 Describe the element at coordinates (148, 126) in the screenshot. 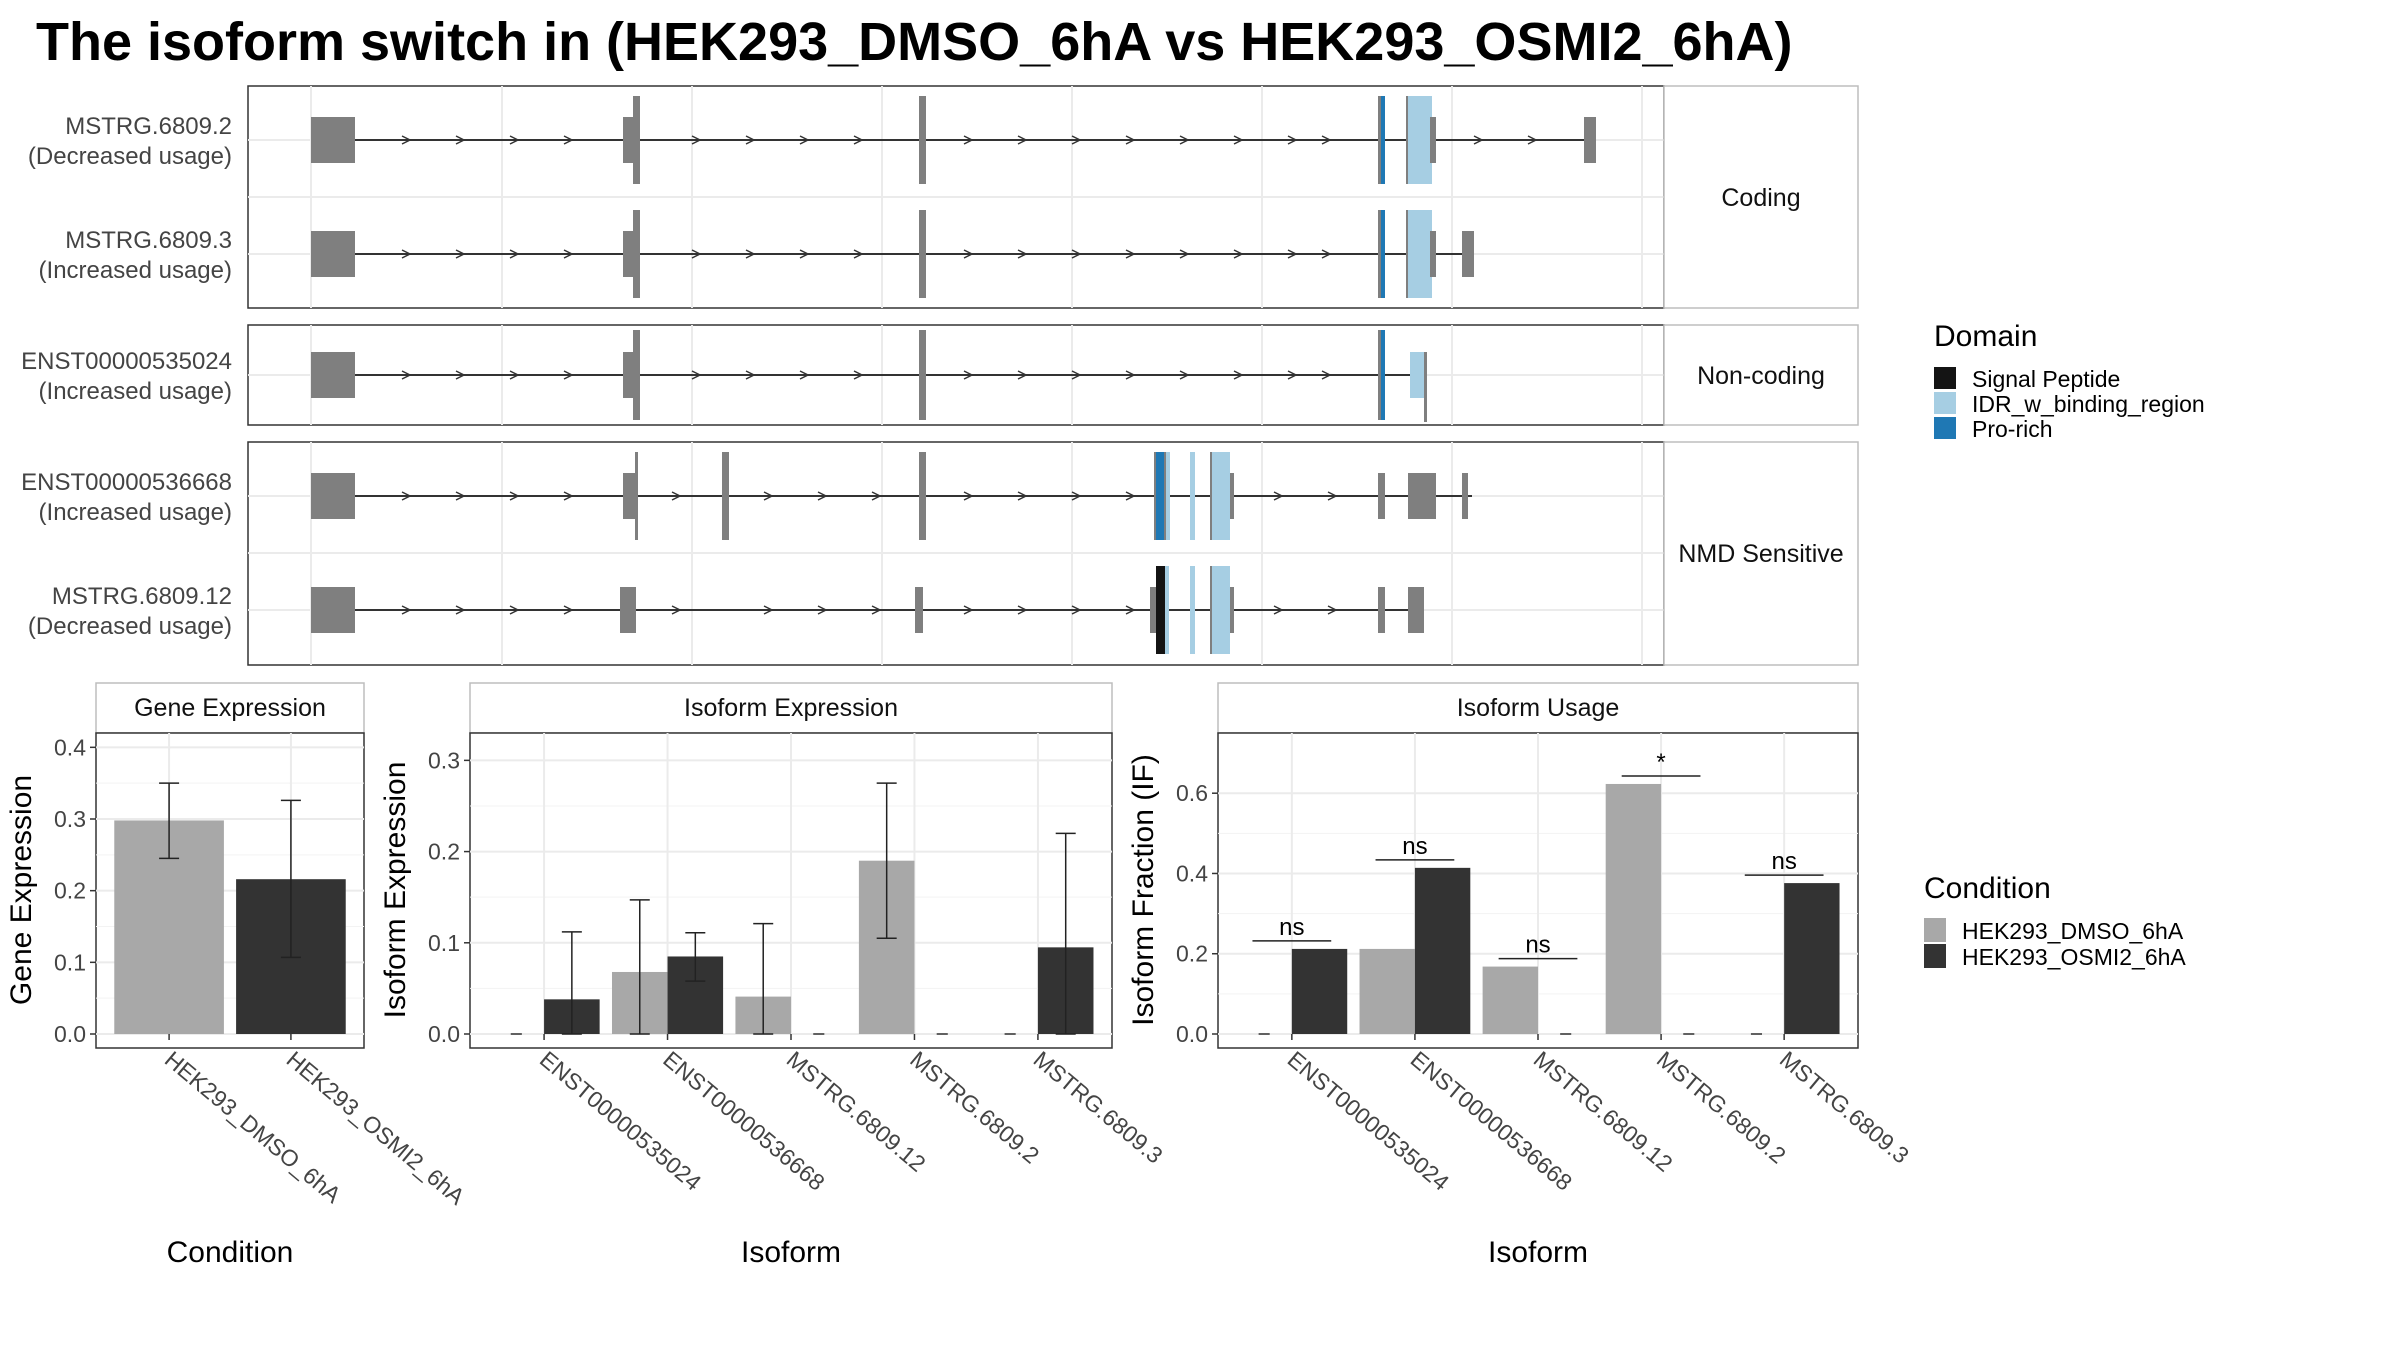

I see `transcript-id: MSTRG.6809.2` at that location.